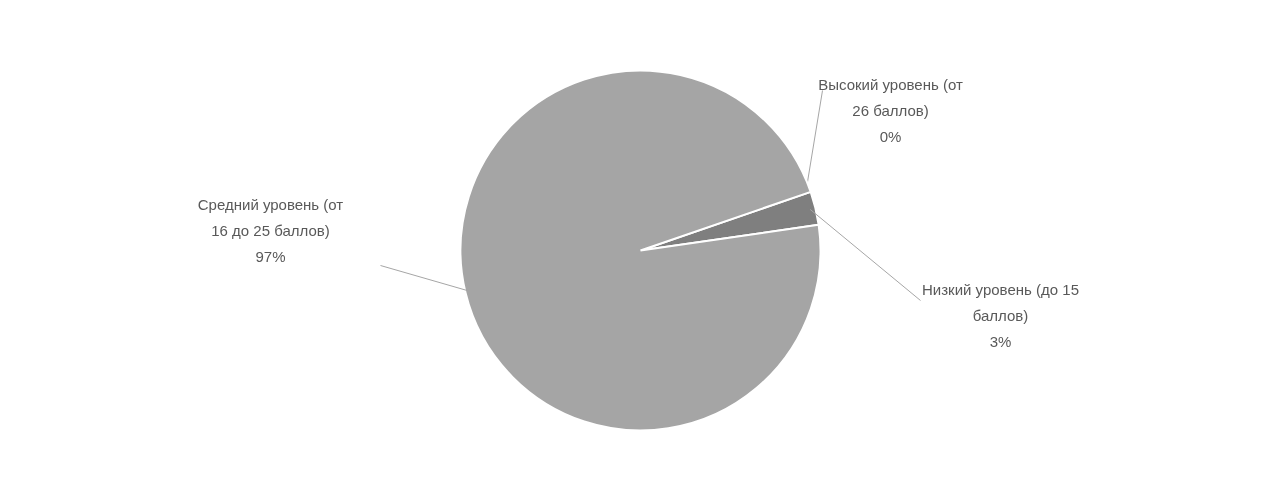  What do you see at coordinates (270, 217) in the screenshot?
I see `slice-label: Средний уровень (от 16 до 25 баллов)` at bounding box center [270, 217].